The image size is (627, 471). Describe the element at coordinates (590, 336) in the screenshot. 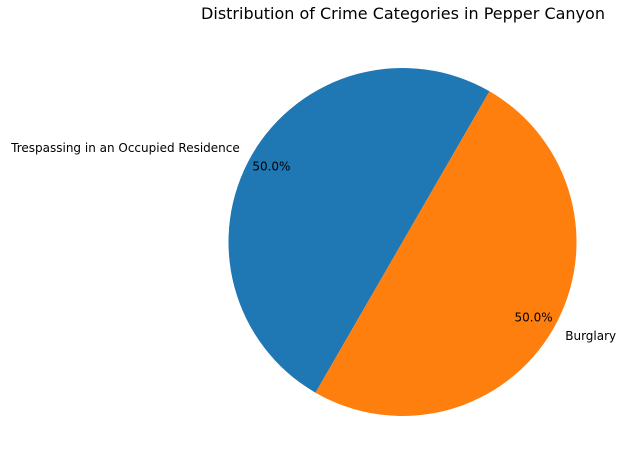

I see `pie-slice-label-burglary: Burglary` at that location.